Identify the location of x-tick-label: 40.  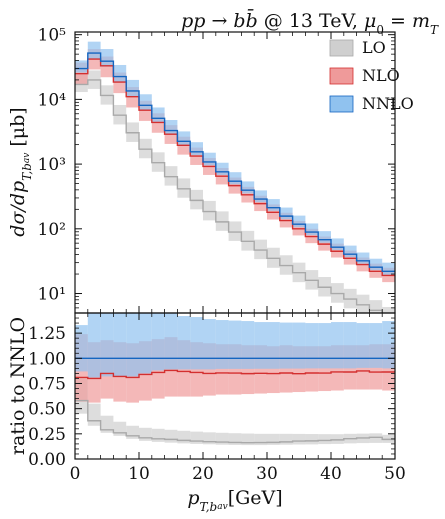
(331, 474).